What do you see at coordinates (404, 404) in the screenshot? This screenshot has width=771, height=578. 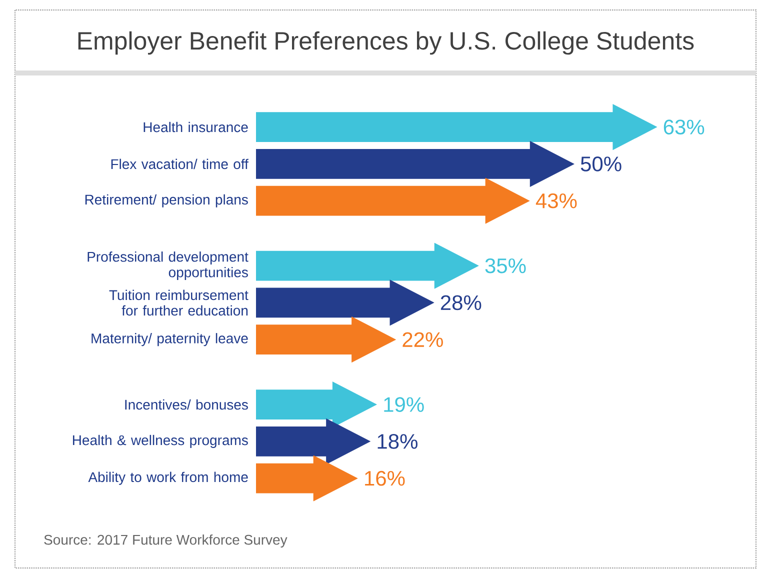 I see `data-label: 19%` at bounding box center [404, 404].